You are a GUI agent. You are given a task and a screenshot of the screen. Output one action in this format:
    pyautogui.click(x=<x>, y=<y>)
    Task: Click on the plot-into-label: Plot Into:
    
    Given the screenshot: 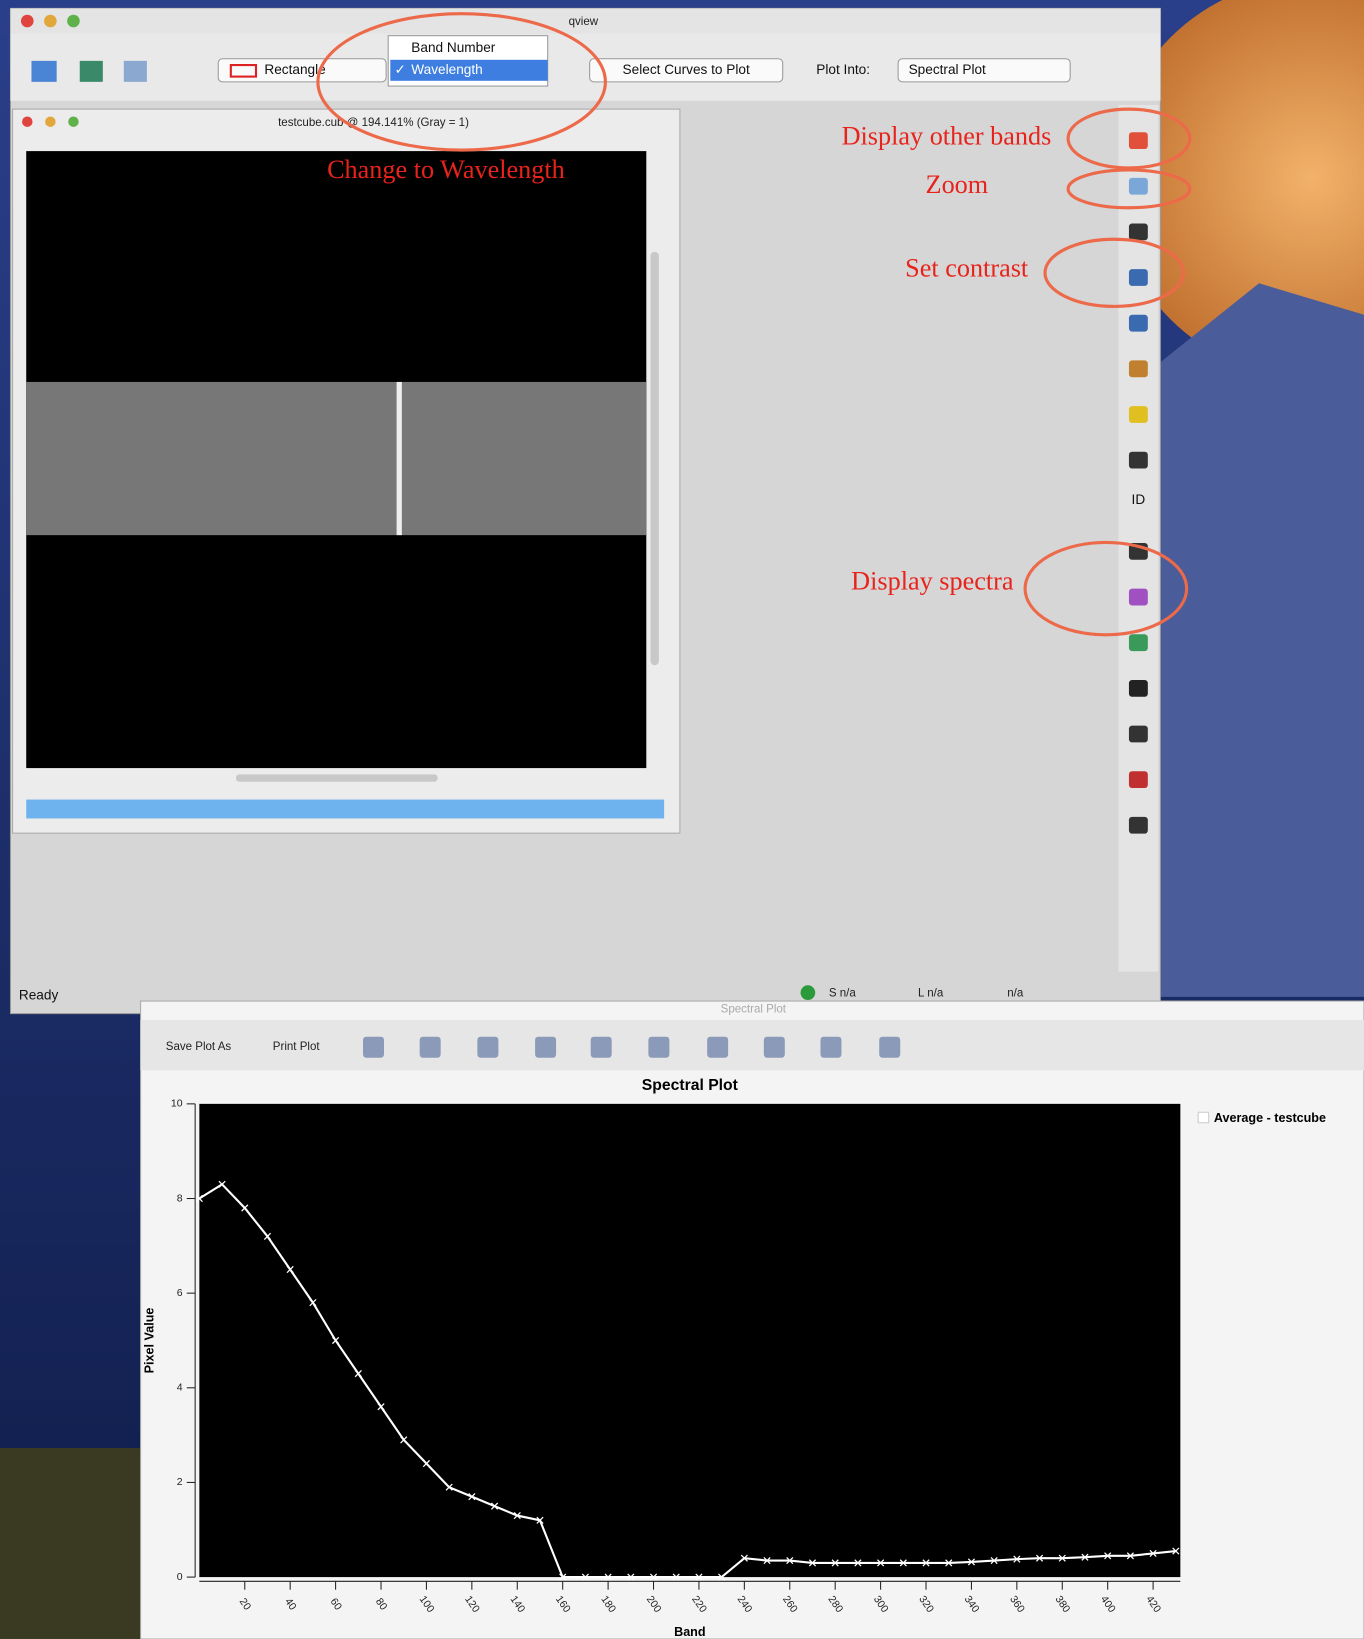 What is the action you would take?
    pyautogui.click(x=843, y=69)
    